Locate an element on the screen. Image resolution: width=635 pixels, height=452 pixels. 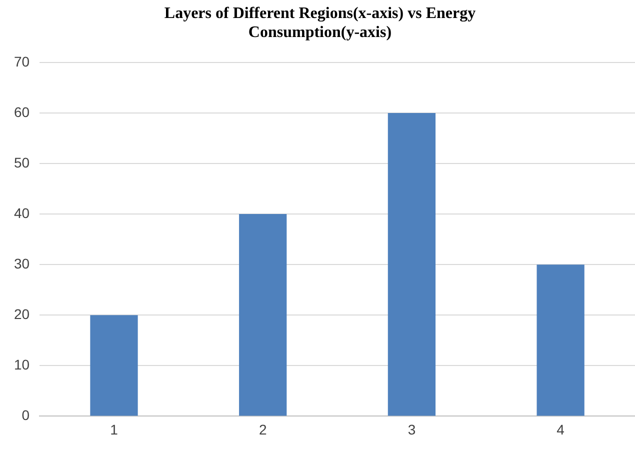
x-tick-label: 4 is located at coordinates (560, 429).